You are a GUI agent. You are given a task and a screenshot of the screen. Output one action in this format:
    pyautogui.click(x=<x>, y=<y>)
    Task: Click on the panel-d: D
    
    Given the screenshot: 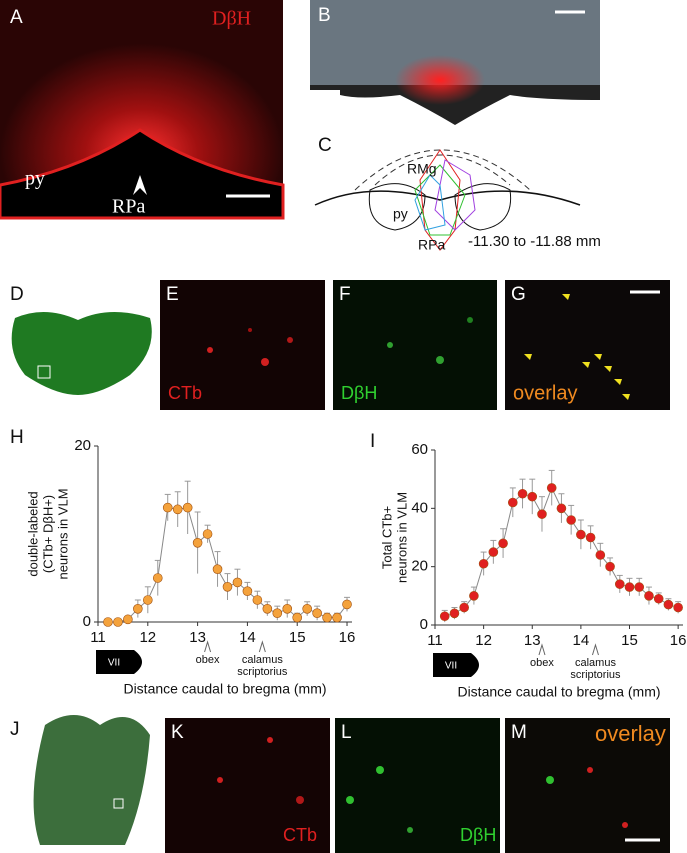 What is the action you would take?
    pyautogui.click(x=81, y=339)
    